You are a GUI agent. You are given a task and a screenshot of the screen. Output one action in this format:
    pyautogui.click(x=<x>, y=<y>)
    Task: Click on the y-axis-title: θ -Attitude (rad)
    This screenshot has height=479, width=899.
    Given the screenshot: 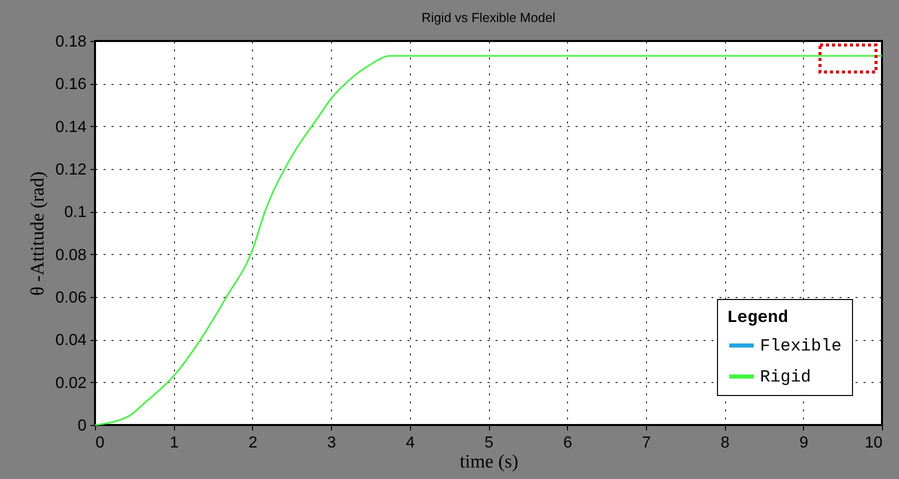 What is the action you would take?
    pyautogui.click(x=37, y=233)
    